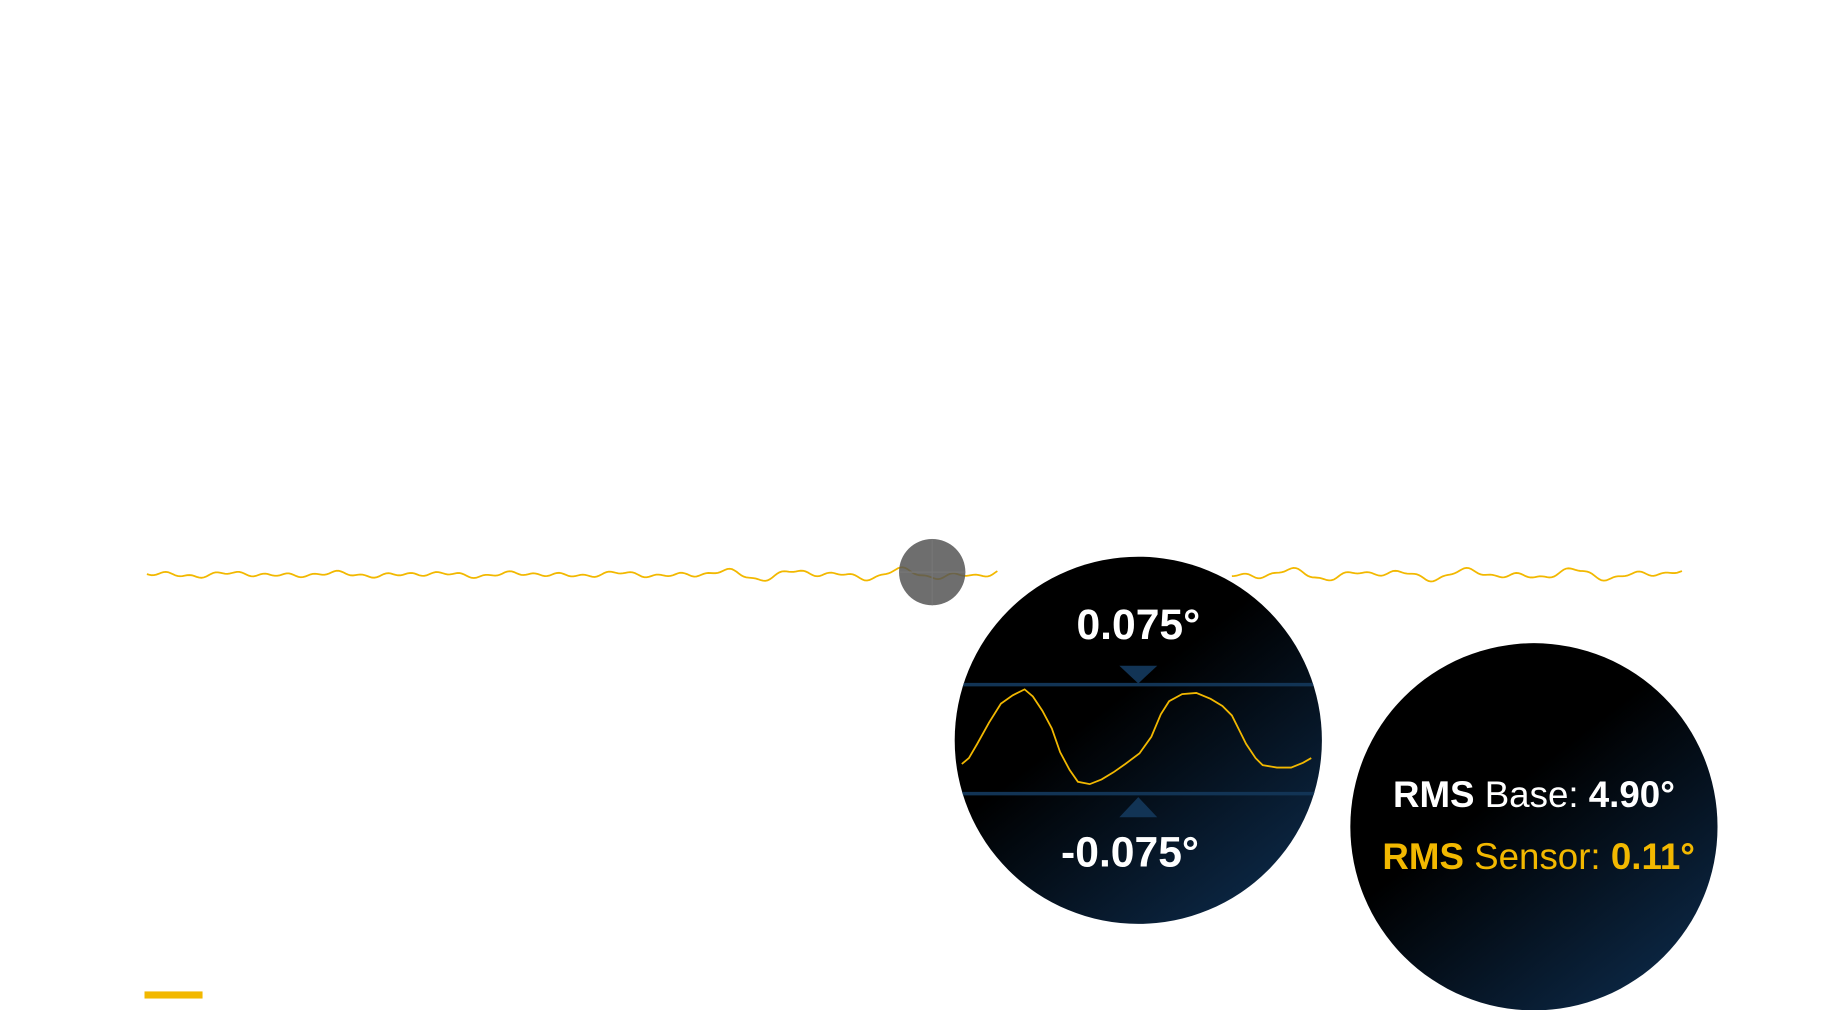 This screenshot has height=1010, width=1836. What do you see at coordinates (1138, 807) in the screenshot?
I see `up-arrow` at bounding box center [1138, 807].